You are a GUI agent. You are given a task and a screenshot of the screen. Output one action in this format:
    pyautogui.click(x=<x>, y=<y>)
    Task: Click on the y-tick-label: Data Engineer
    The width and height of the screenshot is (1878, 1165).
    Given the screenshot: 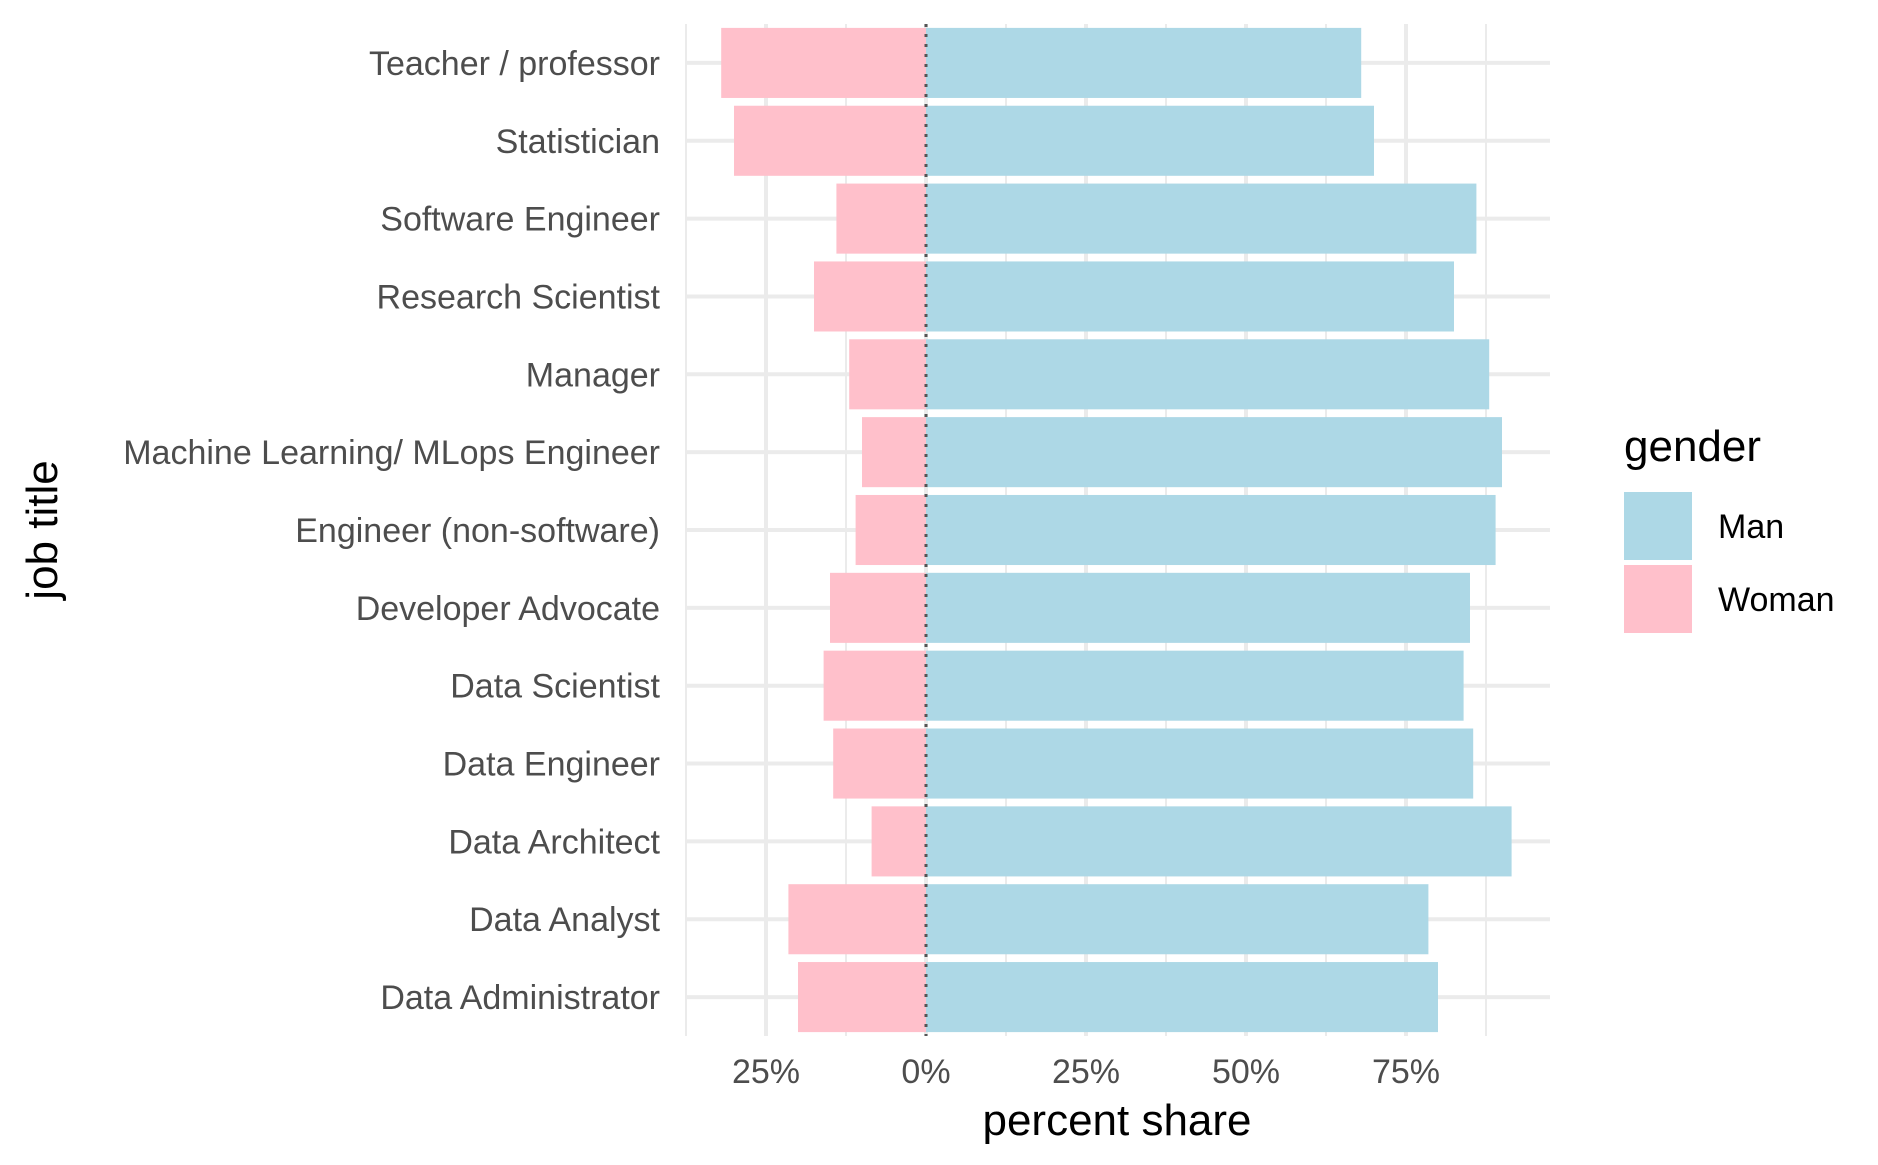 What is the action you would take?
    pyautogui.click(x=551, y=765)
    